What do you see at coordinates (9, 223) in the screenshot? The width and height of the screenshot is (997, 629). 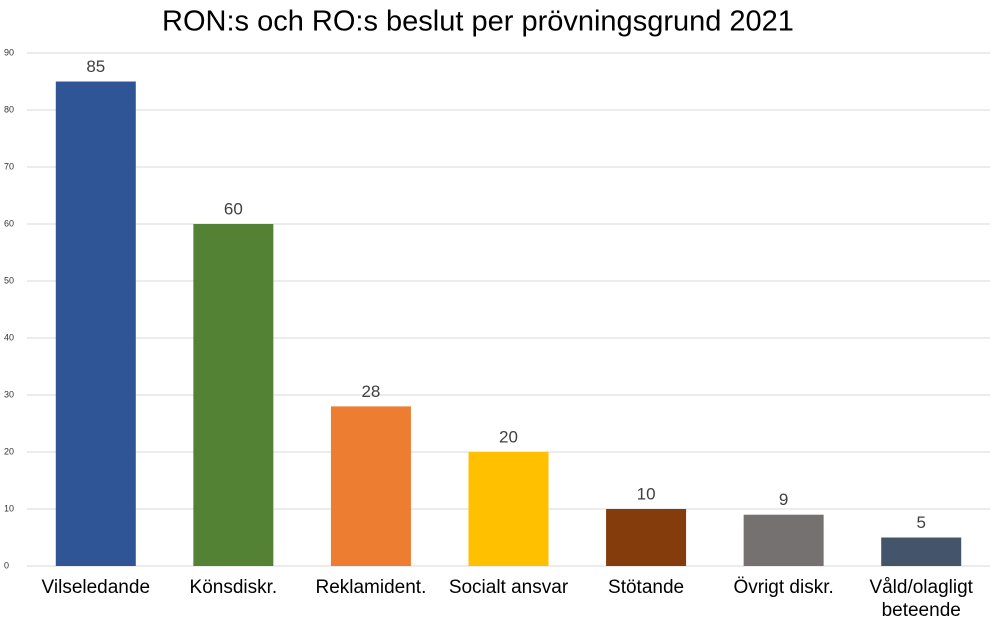 I see `y-tick-label: 60` at bounding box center [9, 223].